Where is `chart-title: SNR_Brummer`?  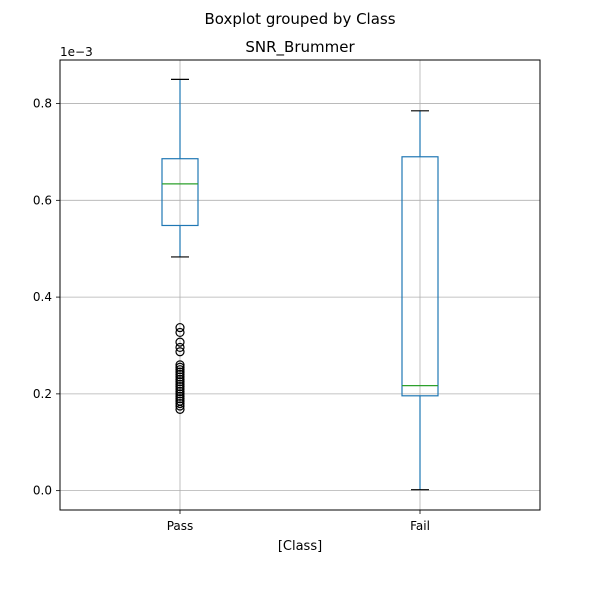
chart-title: SNR_Brummer is located at coordinates (300, 47).